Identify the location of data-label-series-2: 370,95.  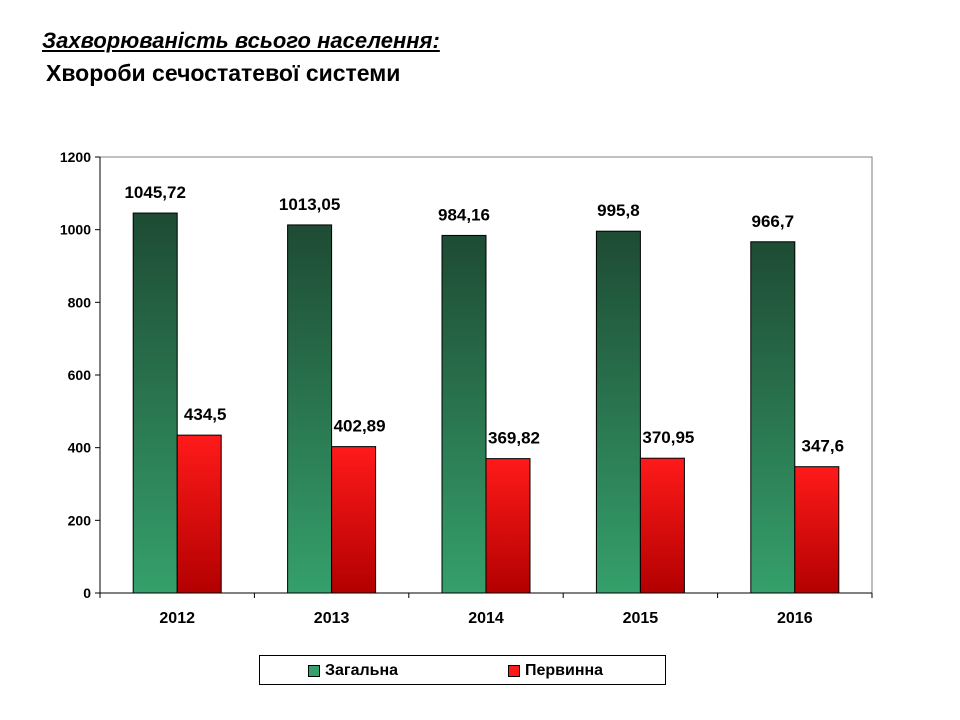
(668, 437).